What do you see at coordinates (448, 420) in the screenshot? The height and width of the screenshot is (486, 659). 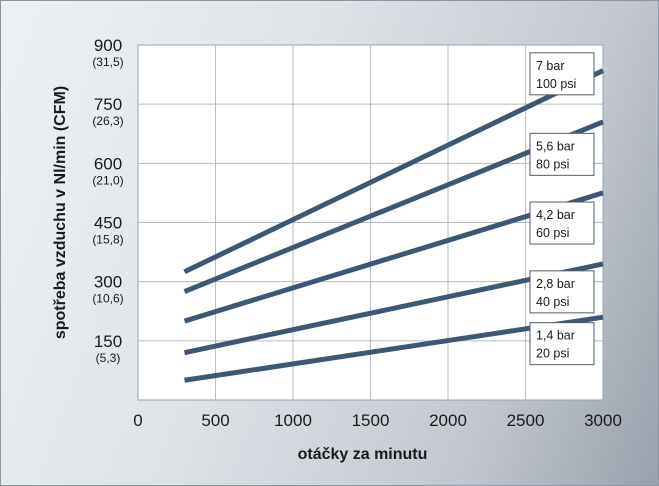 I see `x-tick-label: 2000` at bounding box center [448, 420].